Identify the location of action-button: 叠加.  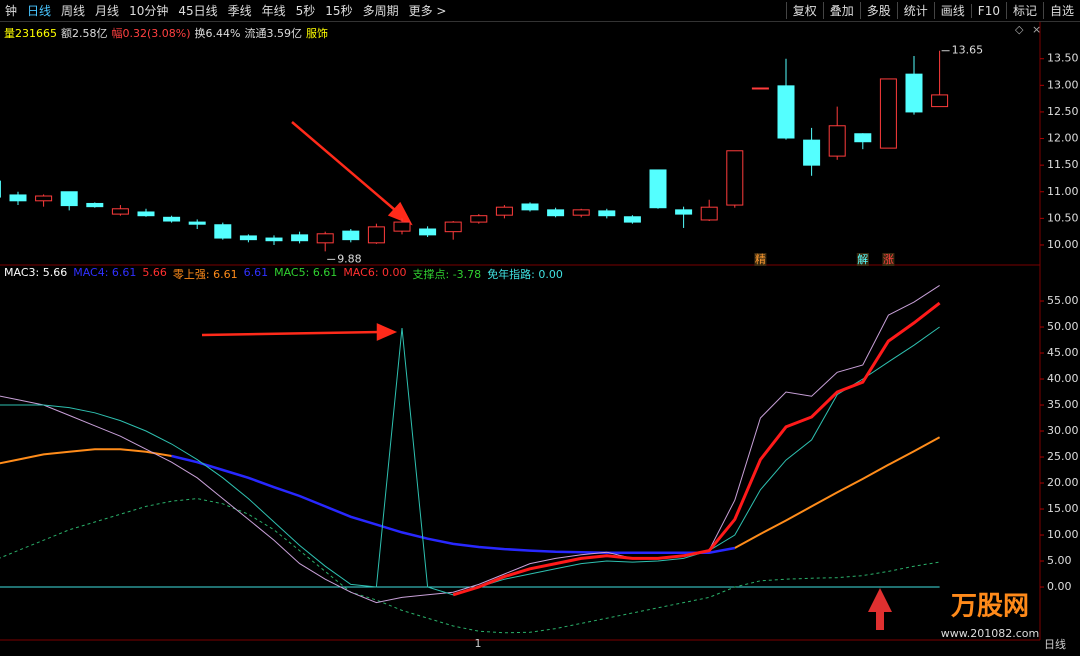
(841, 10).